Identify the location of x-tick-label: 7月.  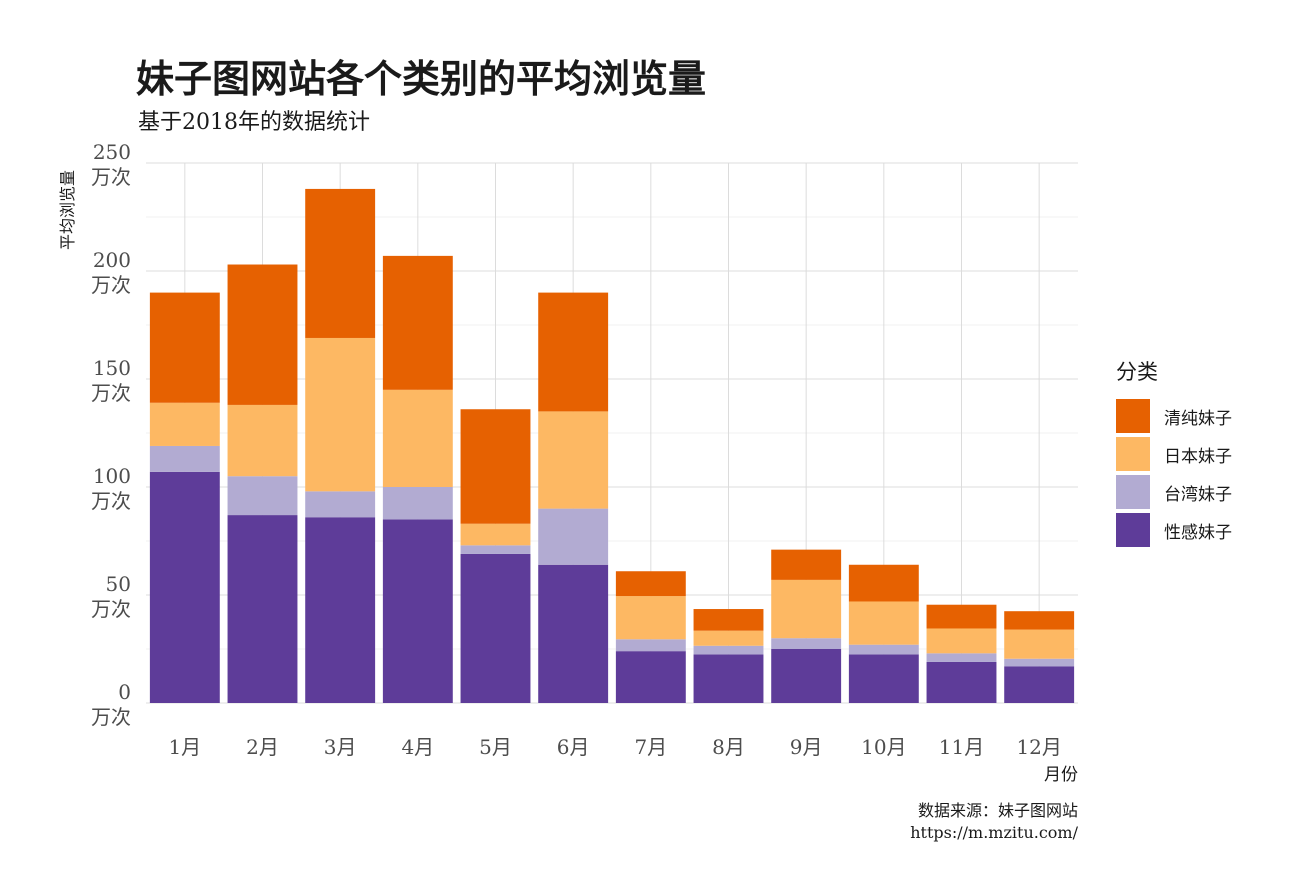
(650, 747).